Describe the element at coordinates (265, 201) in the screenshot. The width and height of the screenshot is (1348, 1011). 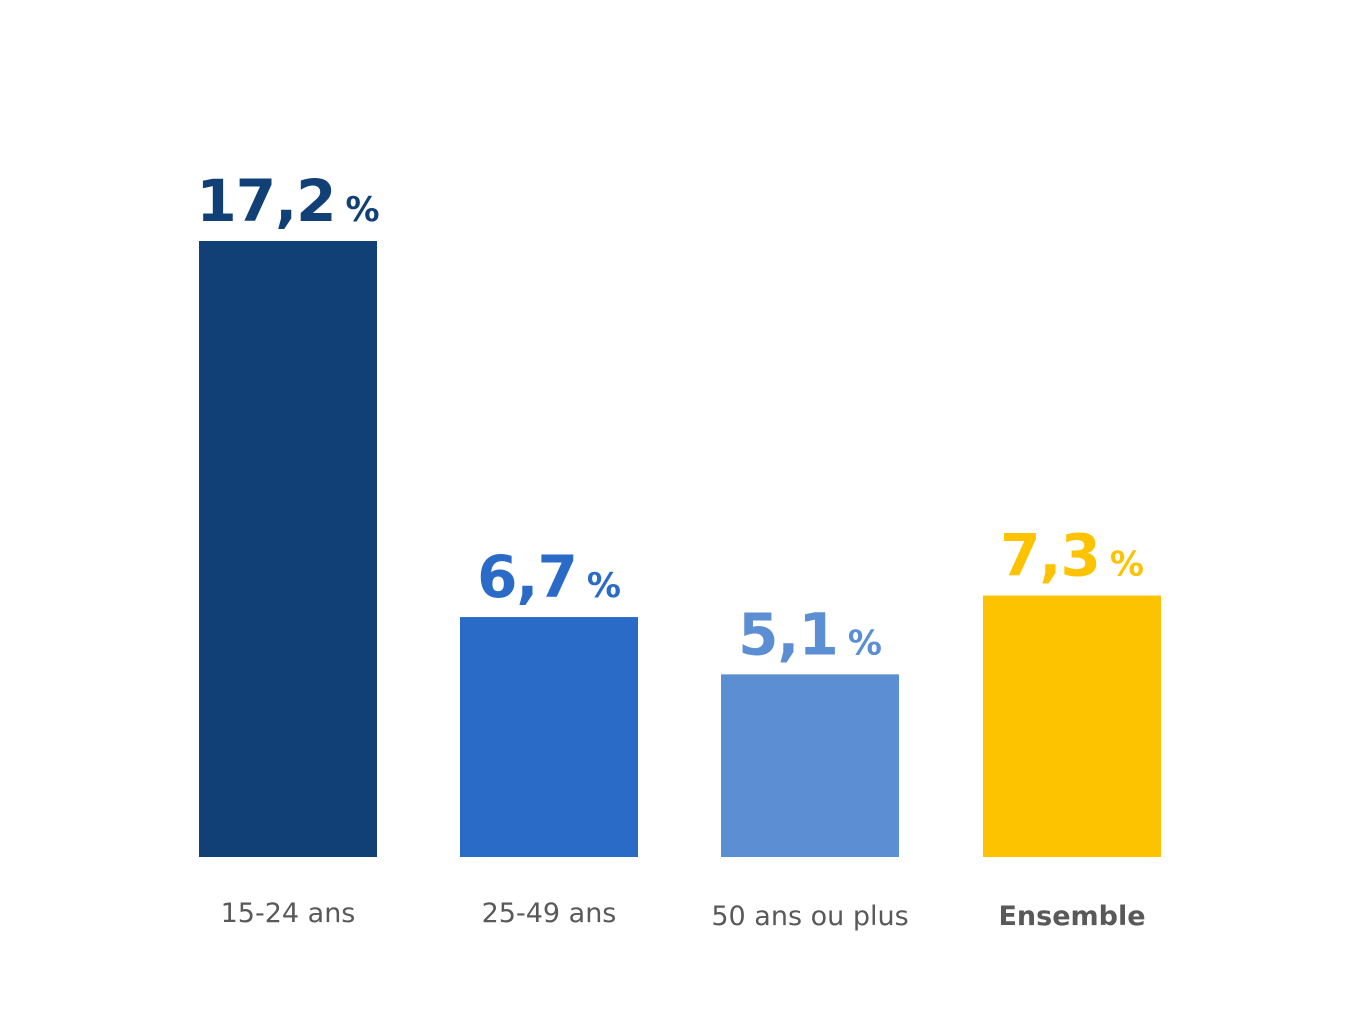
I see `value-number: 17,2` at that location.